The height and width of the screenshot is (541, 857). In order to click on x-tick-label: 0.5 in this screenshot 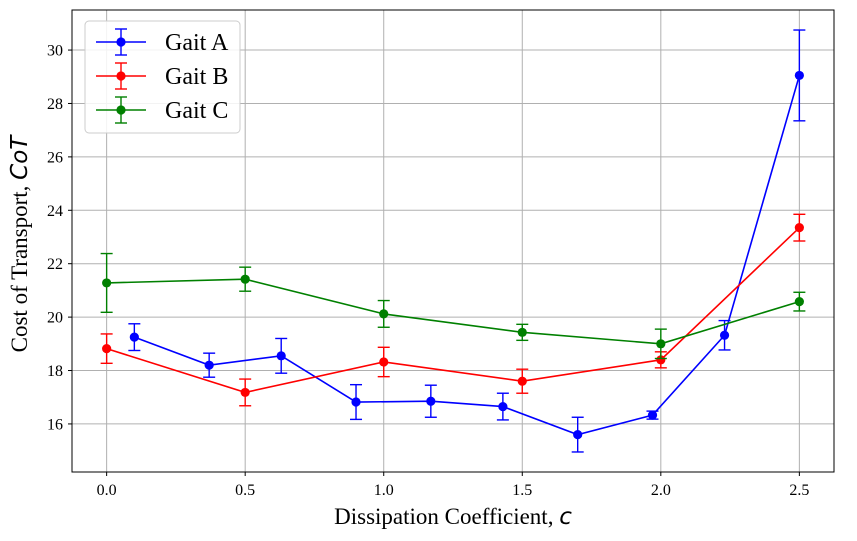, I will do `click(245, 490)`.